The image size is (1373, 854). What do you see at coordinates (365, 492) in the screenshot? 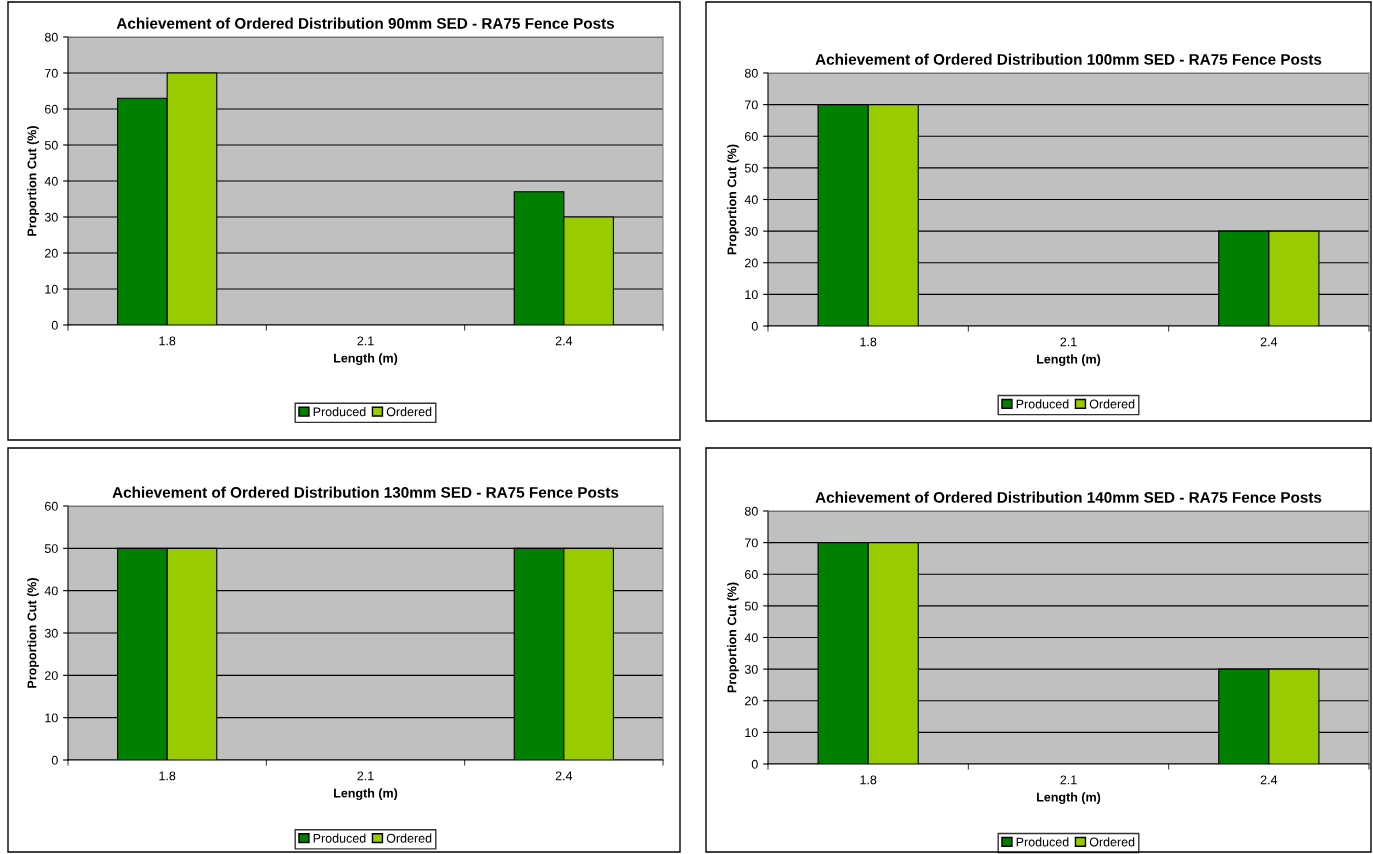
I see `chart-title: Achievement of Ordered Distribution 130mm SED - RA75 Fence Posts` at bounding box center [365, 492].